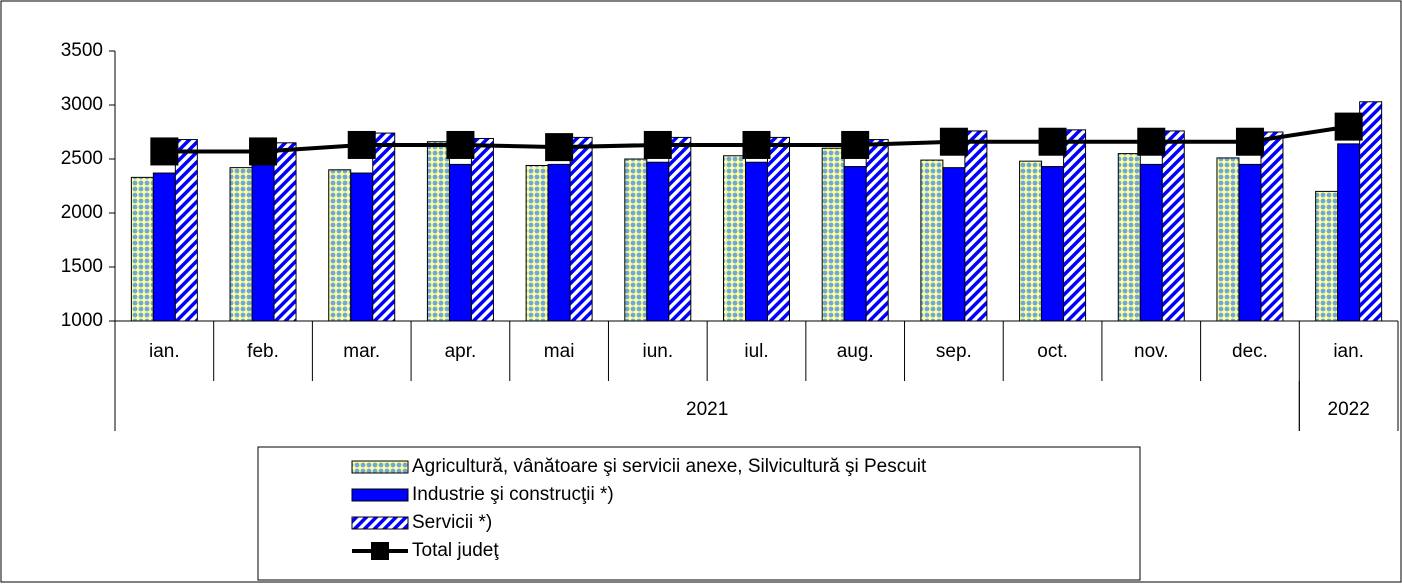 This screenshot has height=588, width=1402. I want to click on y-tick-label: 3000, so click(82, 104).